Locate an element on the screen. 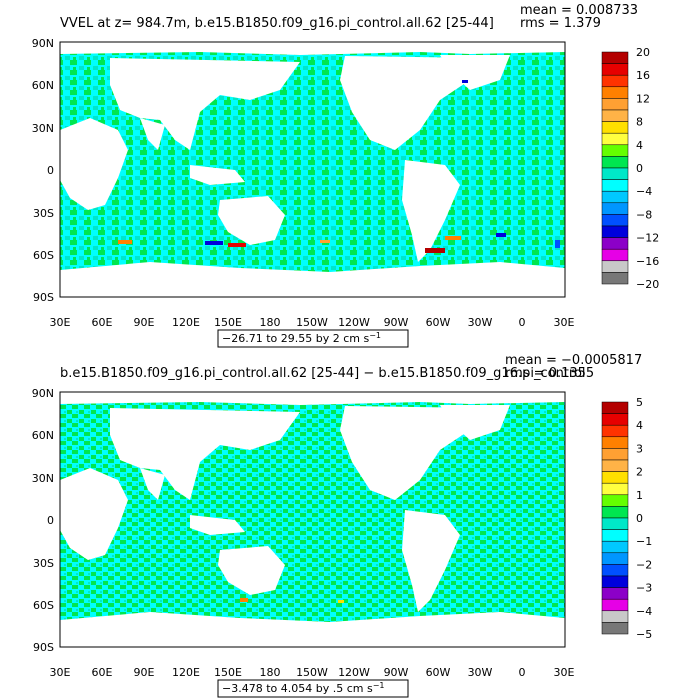 The image size is (700, 700). colorbar-label: −16 is located at coordinates (647, 261).